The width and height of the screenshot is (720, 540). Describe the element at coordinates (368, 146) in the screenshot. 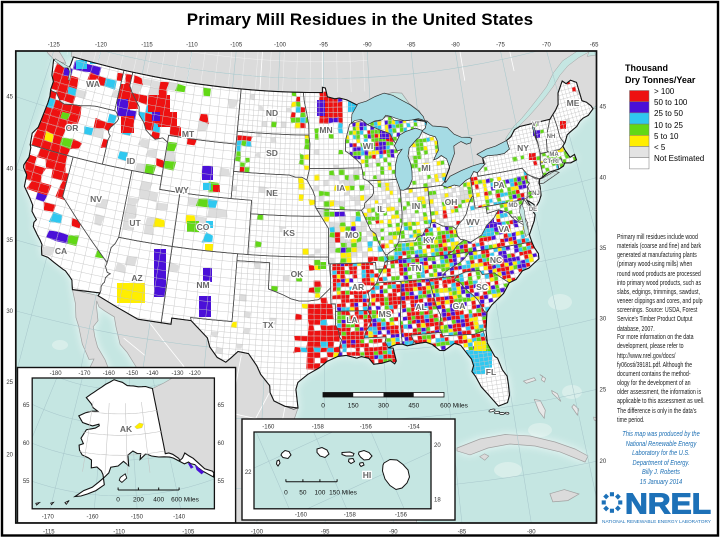

I see `svg-text: WI` at that location.